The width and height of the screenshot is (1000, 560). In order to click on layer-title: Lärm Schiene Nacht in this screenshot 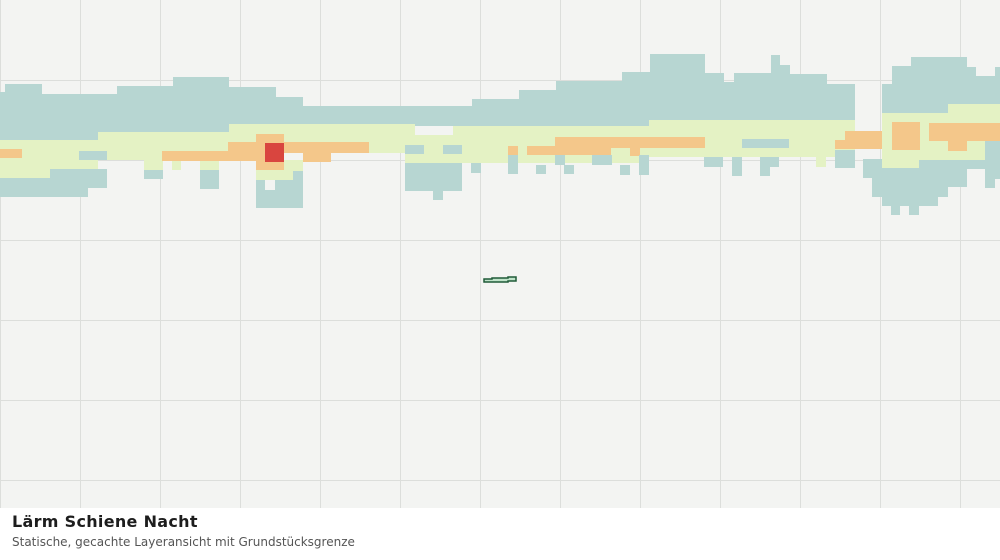, I will do `click(105, 521)`.